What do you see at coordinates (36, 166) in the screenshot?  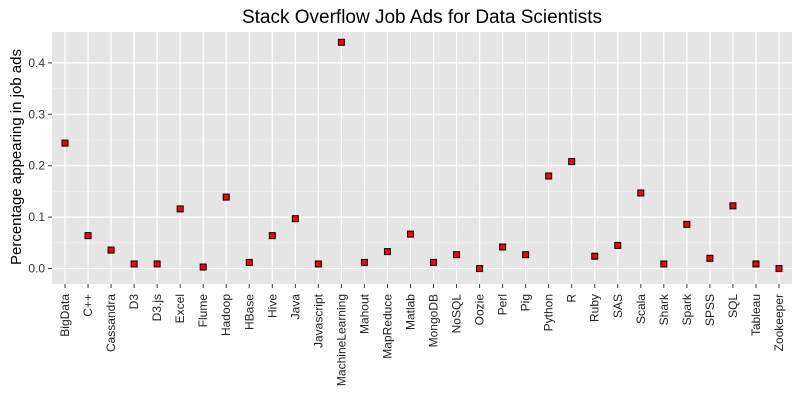 I see `y-tick-label: 0.2` at bounding box center [36, 166].